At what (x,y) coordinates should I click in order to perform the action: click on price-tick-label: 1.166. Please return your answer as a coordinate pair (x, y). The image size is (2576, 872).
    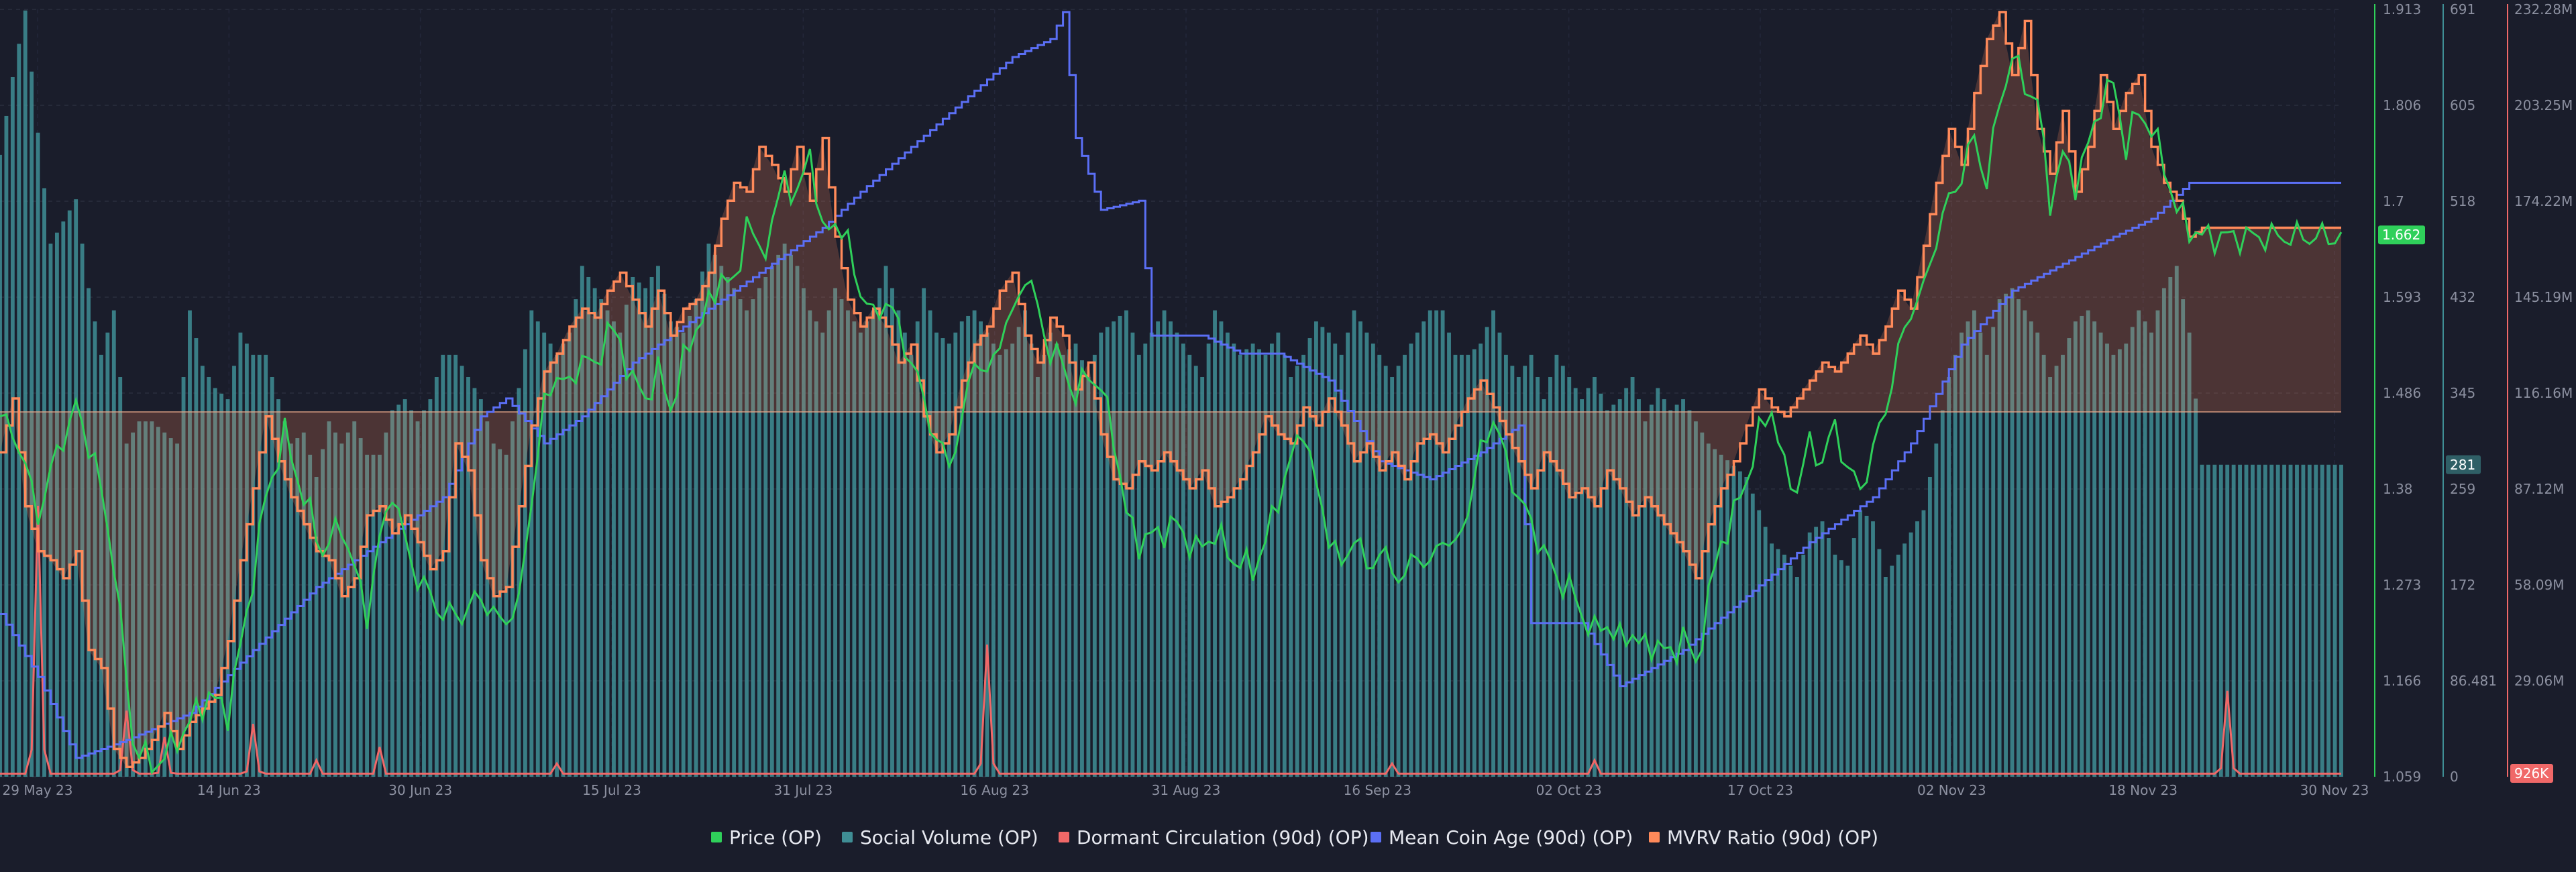
    Looking at the image, I should click on (2402, 681).